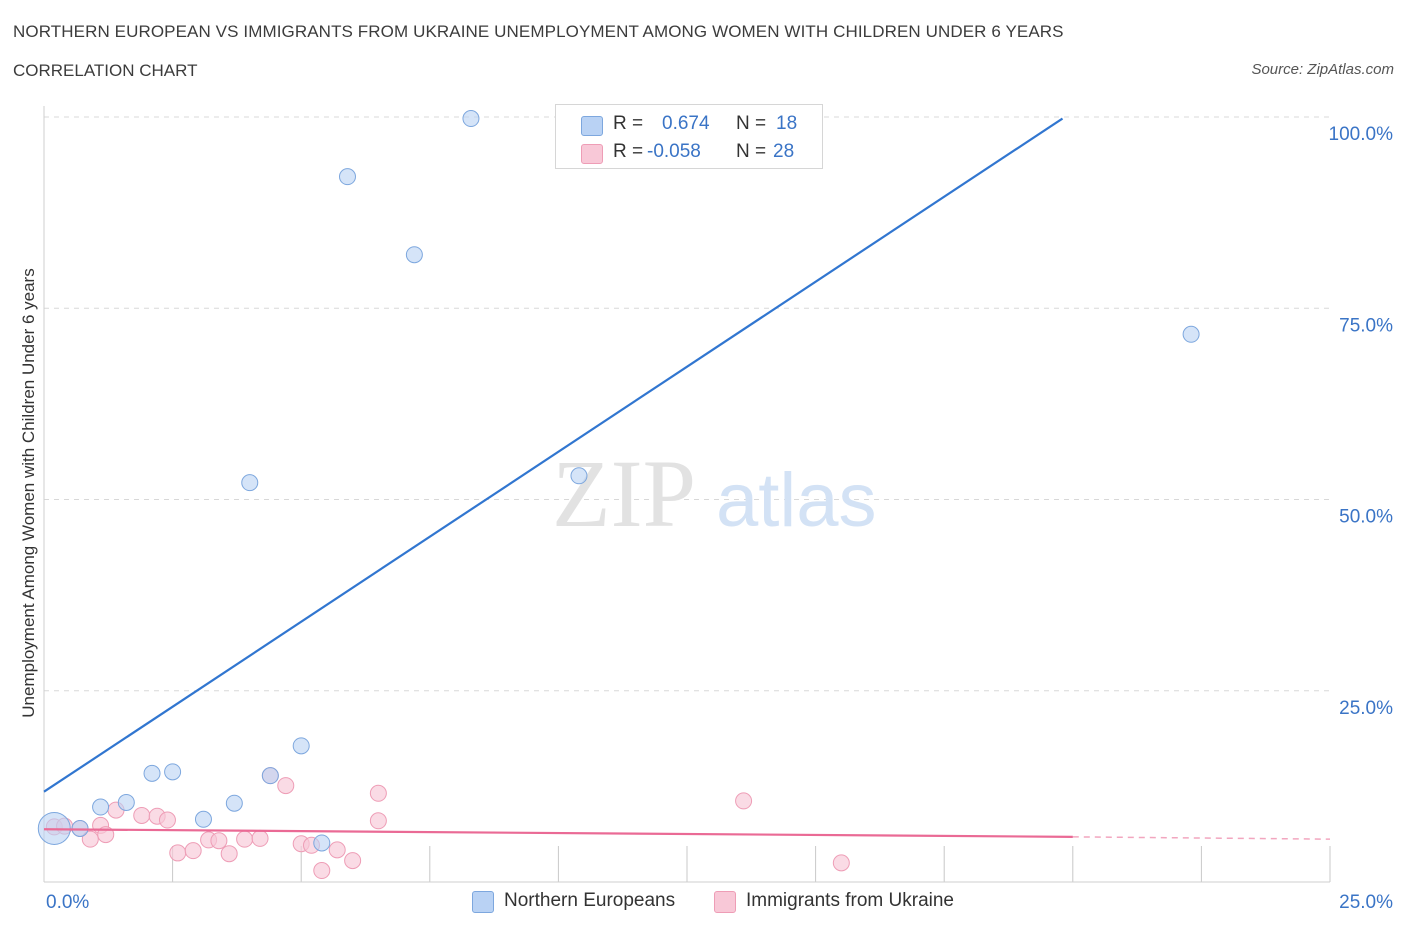  I want to click on n-value: 18, so click(787, 123).